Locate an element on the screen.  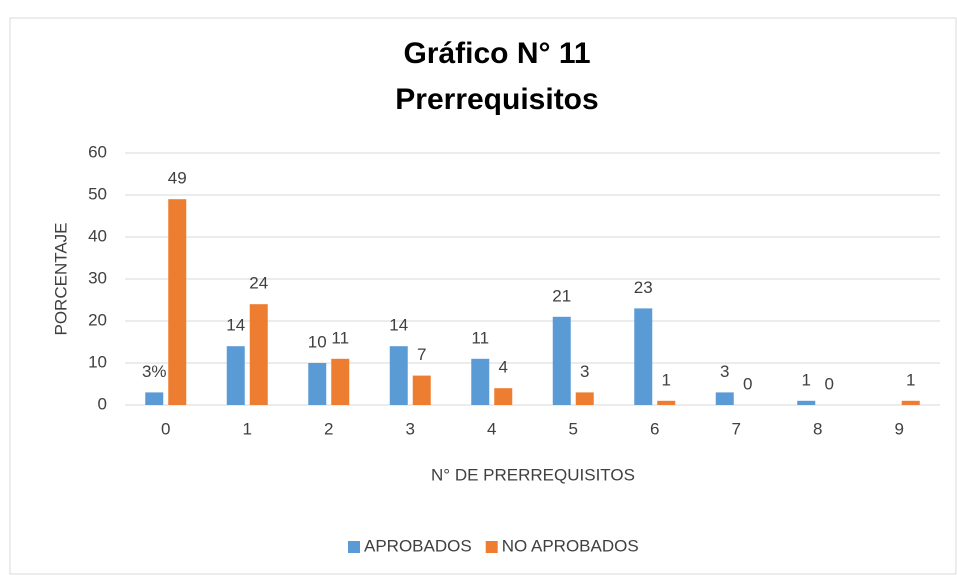
chart-title: Prerrequisitos is located at coordinates (496, 99).